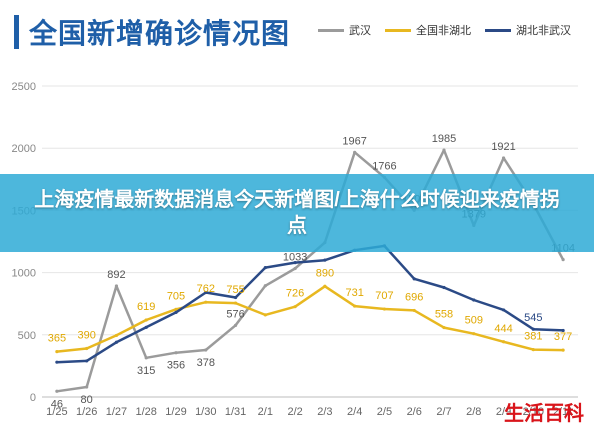 The width and height of the screenshot is (594, 432). What do you see at coordinates (24, 87) in the screenshot?
I see `y-tick-label: 2500` at bounding box center [24, 87].